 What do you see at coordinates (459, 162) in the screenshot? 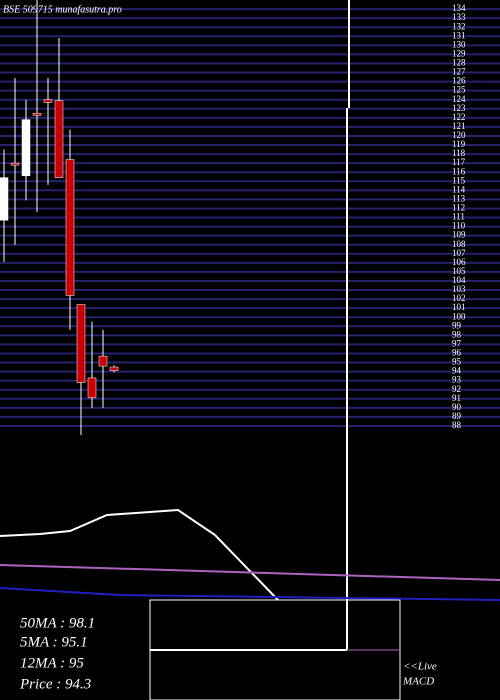
I see `y-tick-label: 117` at bounding box center [459, 162].